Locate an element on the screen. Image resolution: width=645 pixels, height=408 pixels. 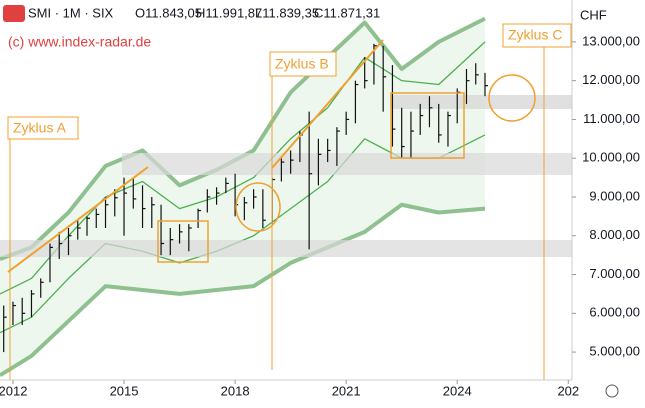
annotation: Zyklus C is located at coordinates (535, 35).